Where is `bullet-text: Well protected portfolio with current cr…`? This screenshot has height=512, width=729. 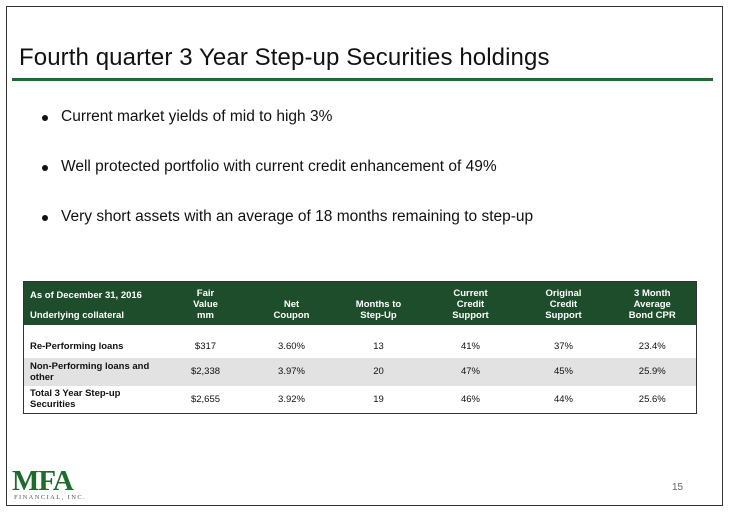 bullet-text: Well protected portfolio with current cr… is located at coordinates (279, 166).